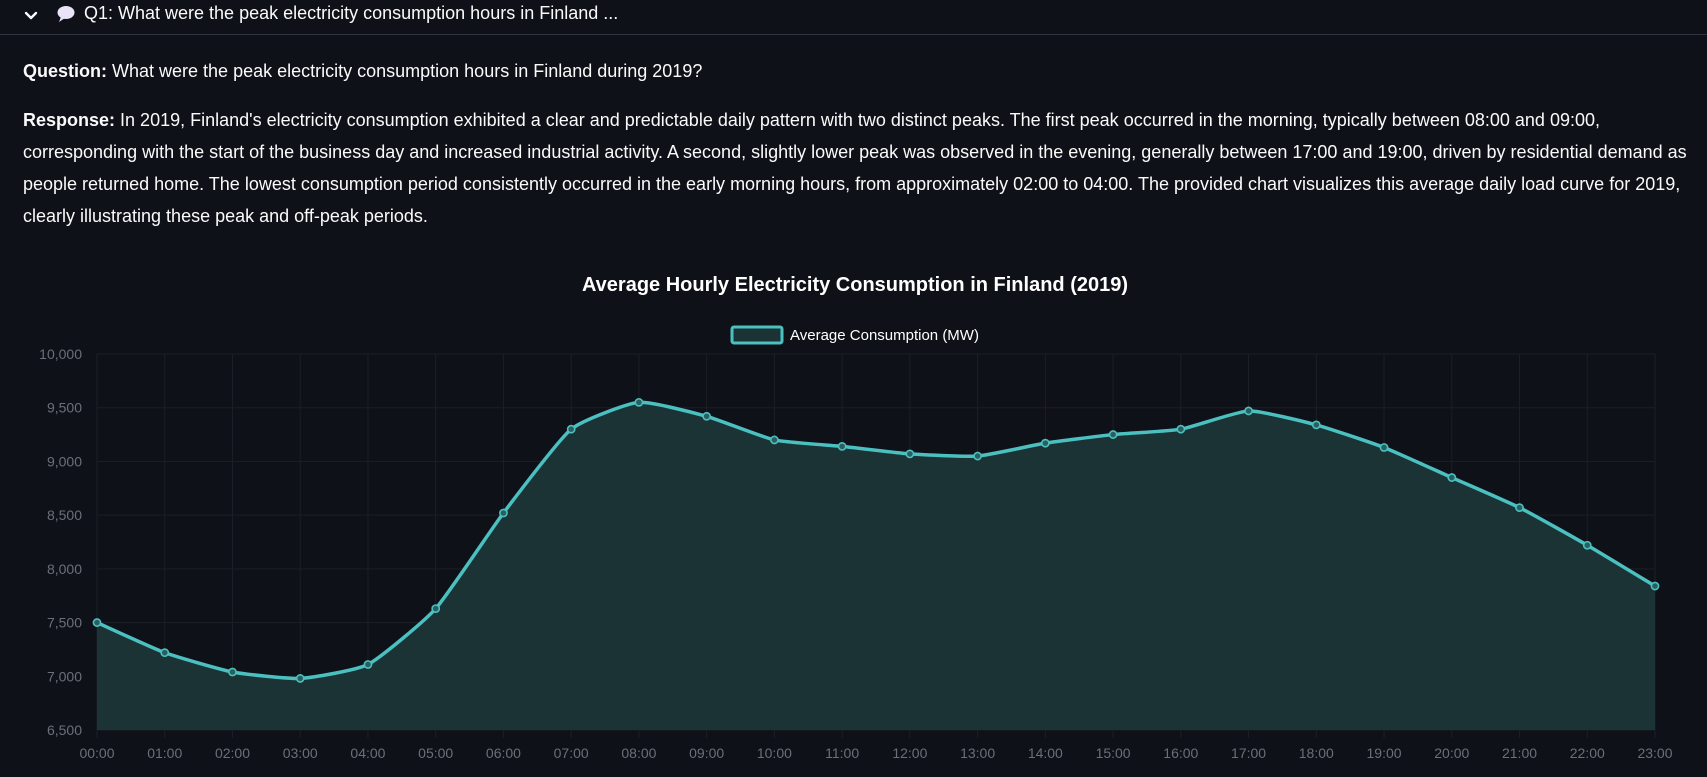 The height and width of the screenshot is (777, 1707). What do you see at coordinates (571, 753) in the screenshot?
I see `x-tick-label: 07:00` at bounding box center [571, 753].